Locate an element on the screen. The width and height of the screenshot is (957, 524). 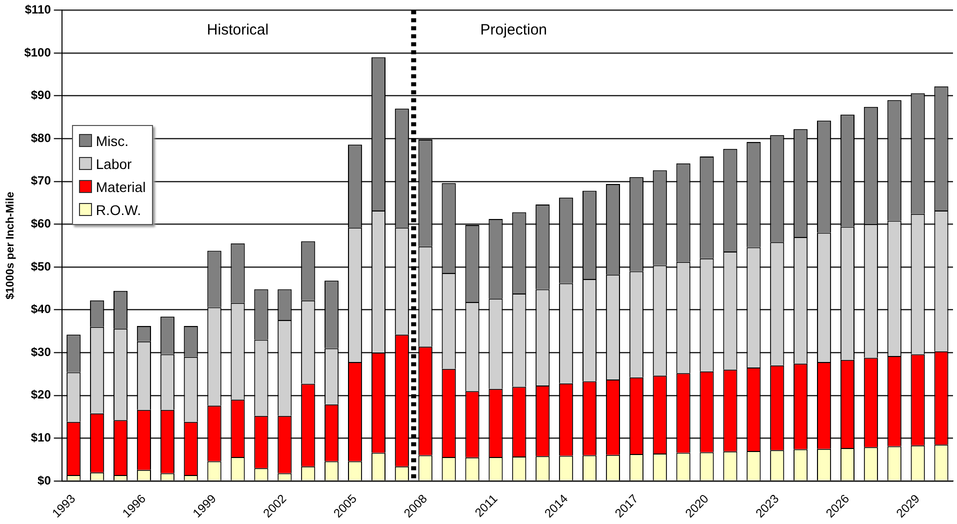
y-tick-label: $100 is located at coordinates (38, 52).